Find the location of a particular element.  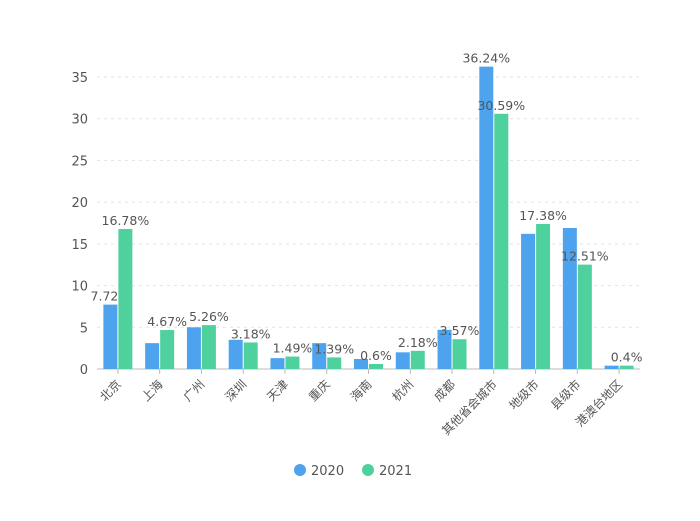

x-tick-label: 成都 is located at coordinates (444, 390).